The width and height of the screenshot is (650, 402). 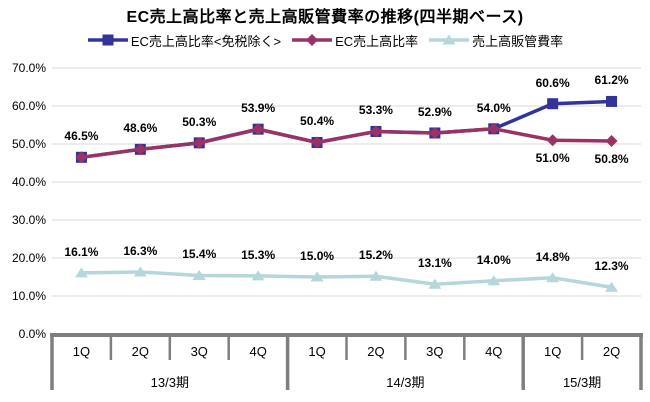 I want to click on legend-item-ec-ratio: EC売上高比率, so click(x=354, y=40).